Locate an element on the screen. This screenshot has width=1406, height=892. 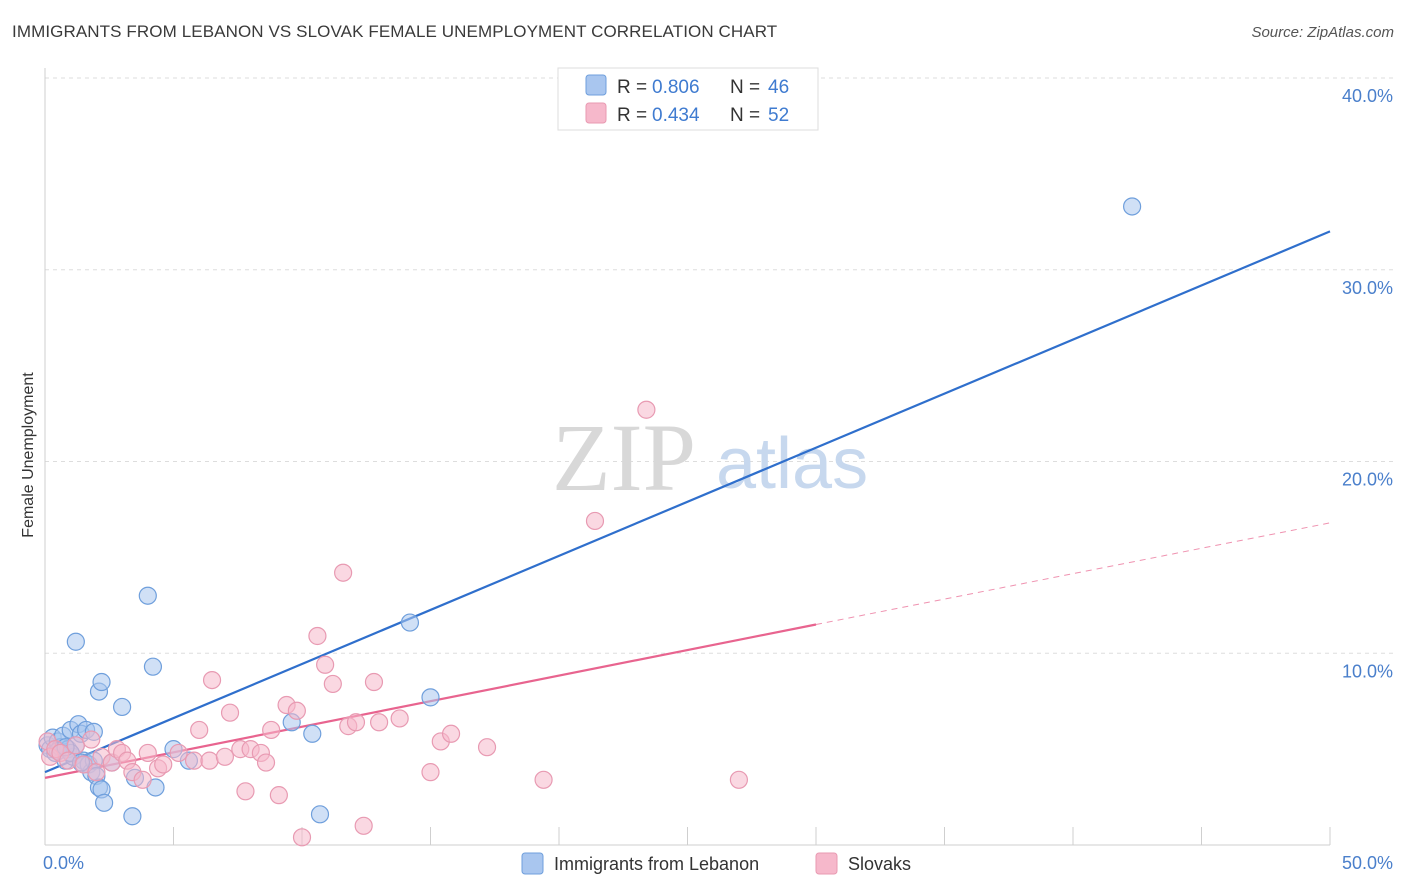
watermark-zip: ZIP is located at coordinates (624, 457).